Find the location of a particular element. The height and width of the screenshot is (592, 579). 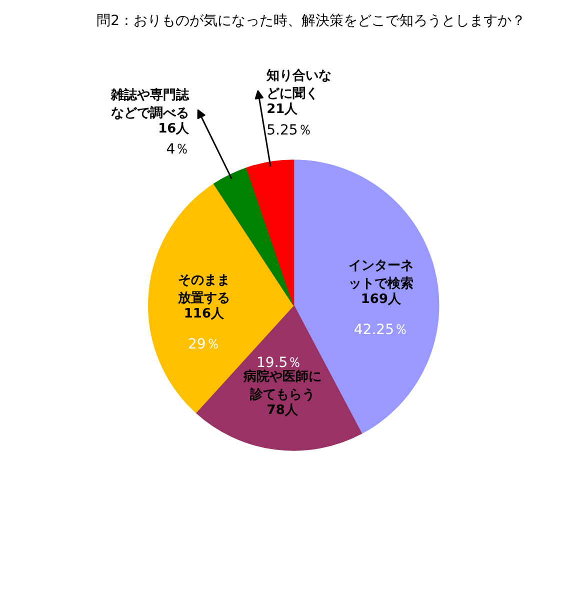

slice-label: そのまま放置する is located at coordinates (203, 289).